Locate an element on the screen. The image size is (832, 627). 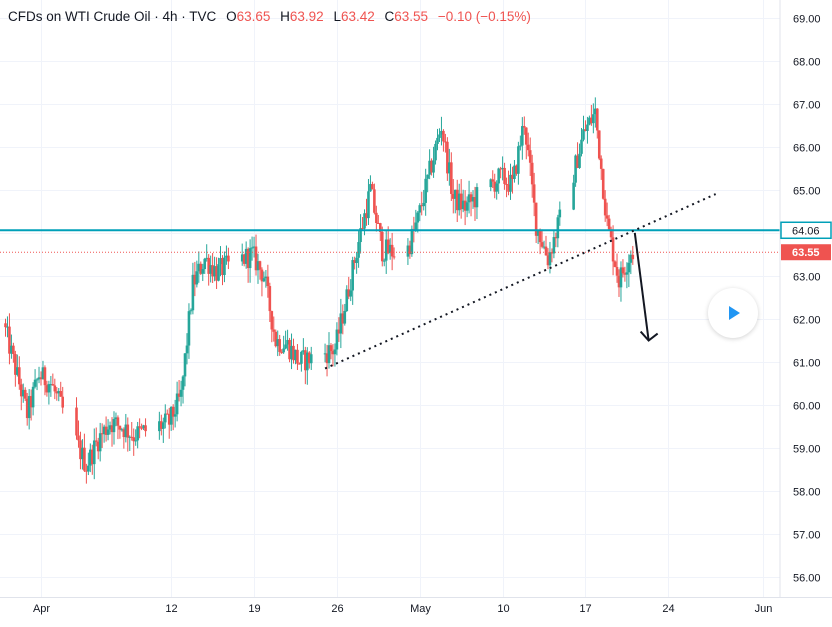
price-tick-label: 62.00 is located at coordinates (807, 321).